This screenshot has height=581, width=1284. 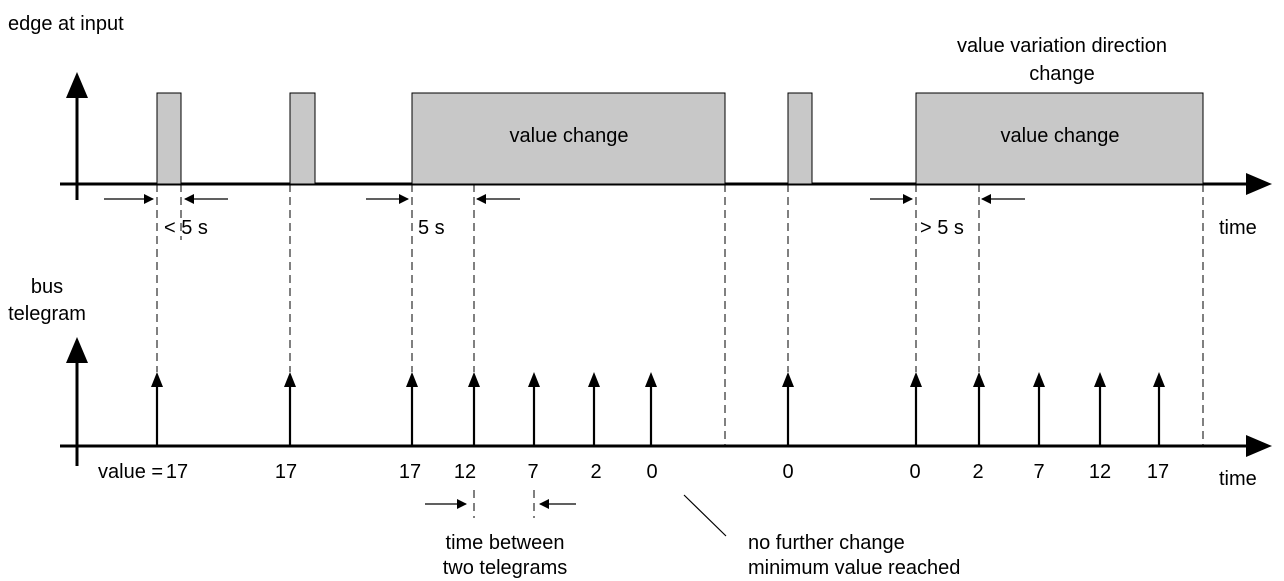 I want to click on telegram-value-3: 17, so click(x=410, y=472).